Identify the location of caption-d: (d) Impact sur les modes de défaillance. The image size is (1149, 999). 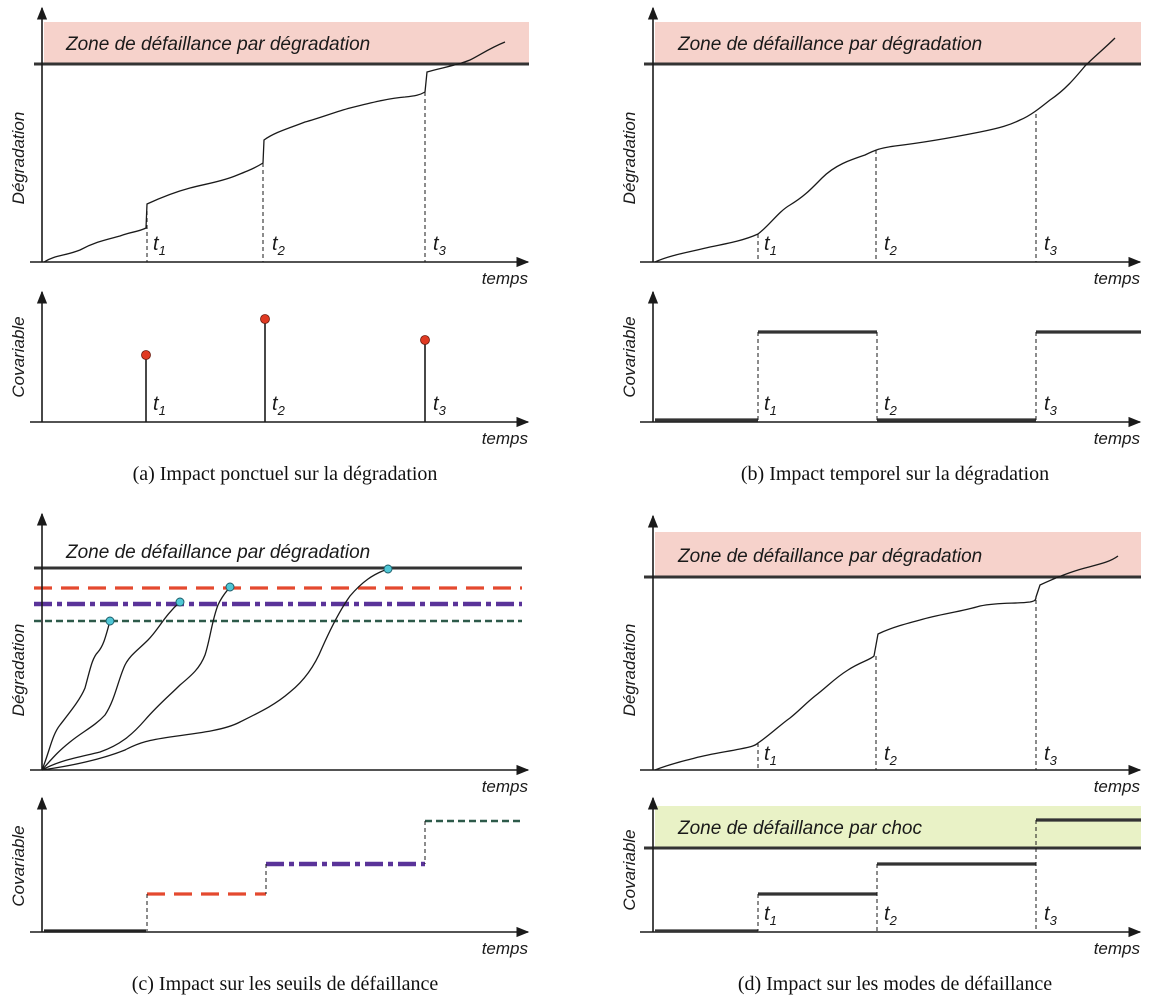
(895, 984).